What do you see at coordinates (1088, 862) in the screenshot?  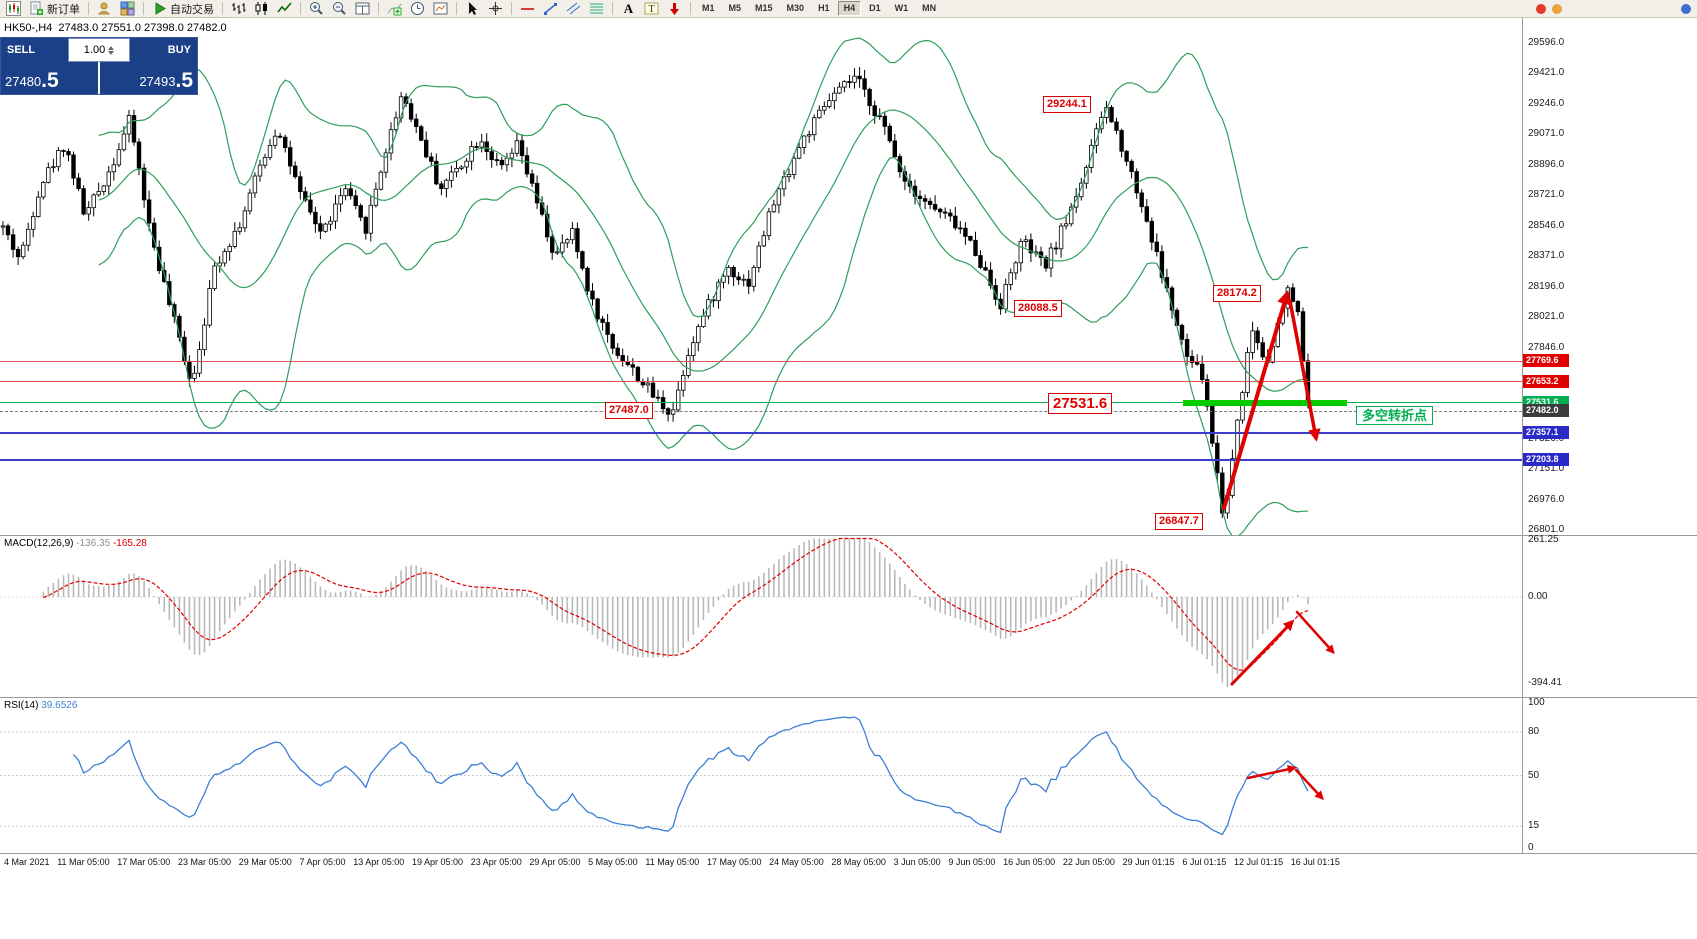 I see `time-label: 22 Jun 05:00` at bounding box center [1088, 862].